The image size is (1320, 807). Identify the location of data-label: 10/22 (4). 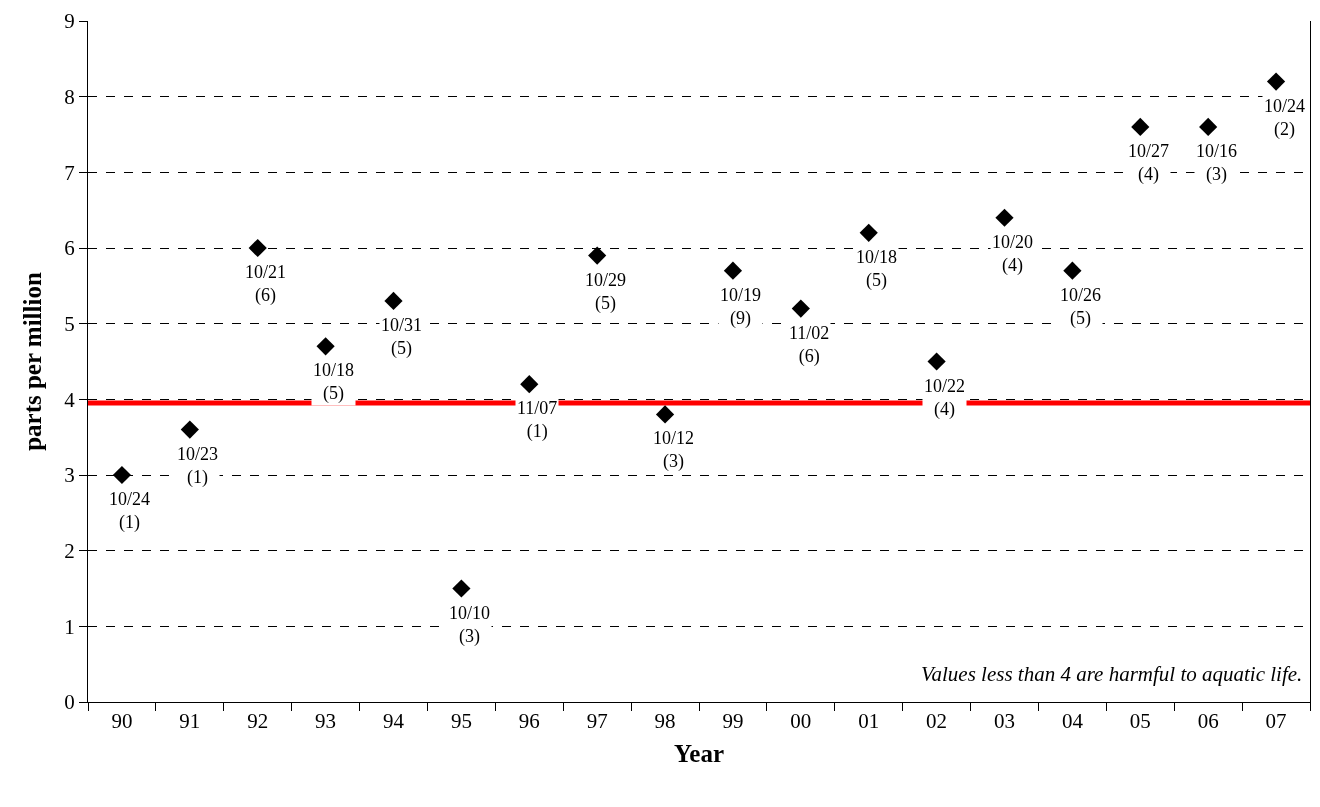
(945, 398).